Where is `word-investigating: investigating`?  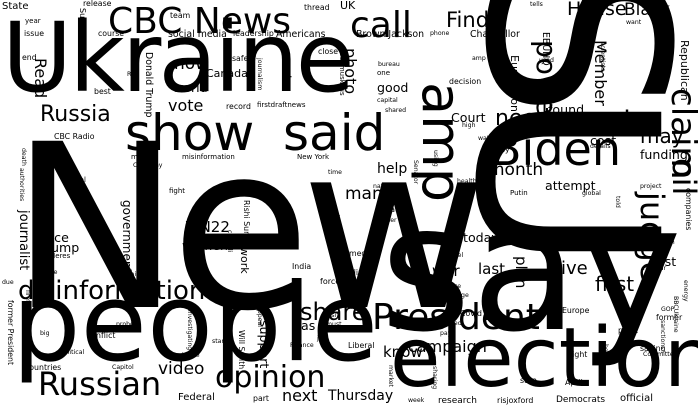
word-investigating: investigating is located at coordinates (189, 330).